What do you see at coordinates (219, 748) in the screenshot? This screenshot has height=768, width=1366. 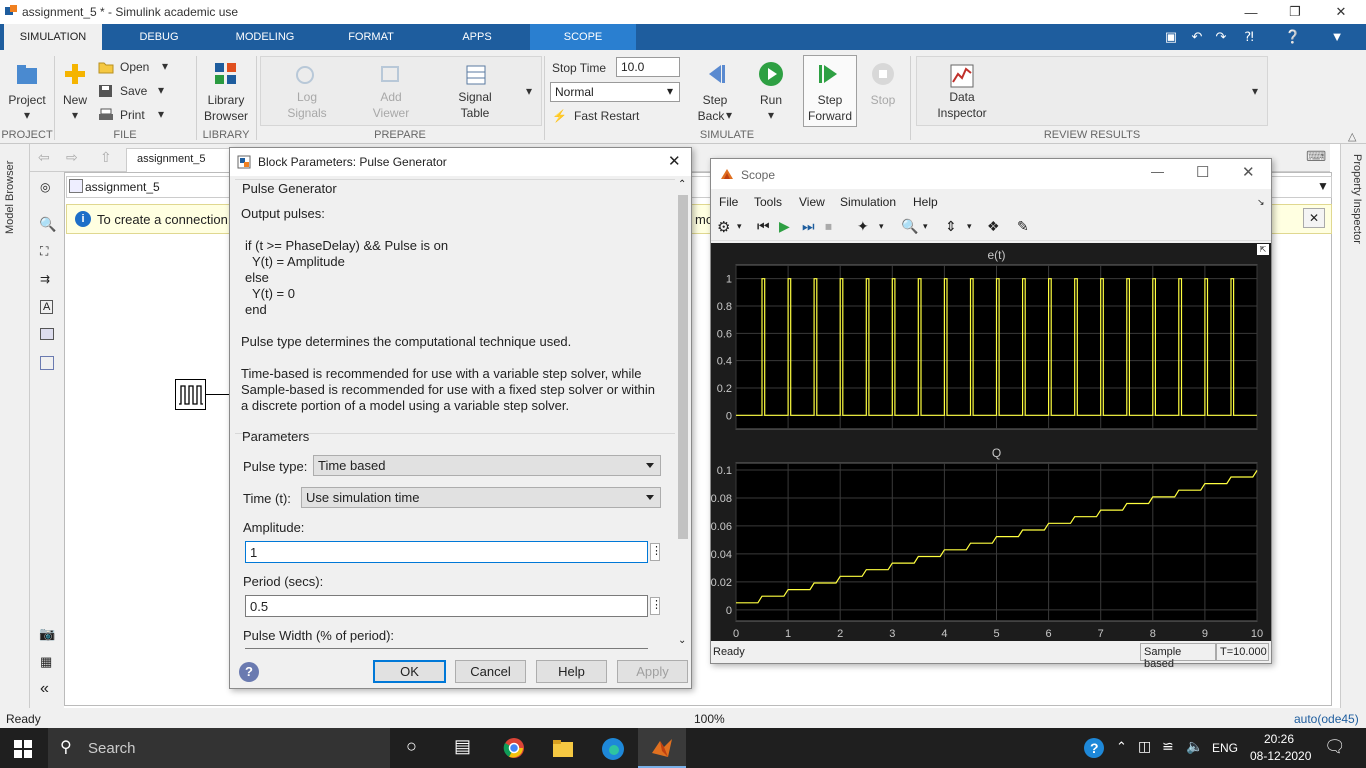 I see `taskbar-search: ⚲ Search` at bounding box center [219, 748].